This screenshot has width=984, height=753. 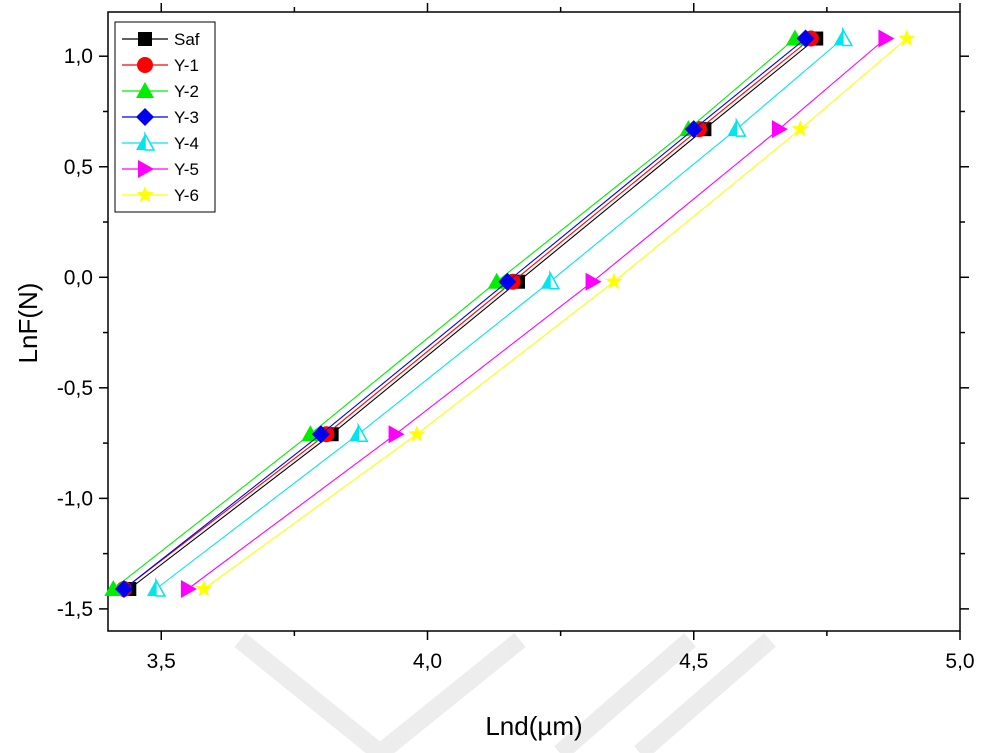 What do you see at coordinates (186, 65) in the screenshot?
I see `legend-label: Y-1` at bounding box center [186, 65].